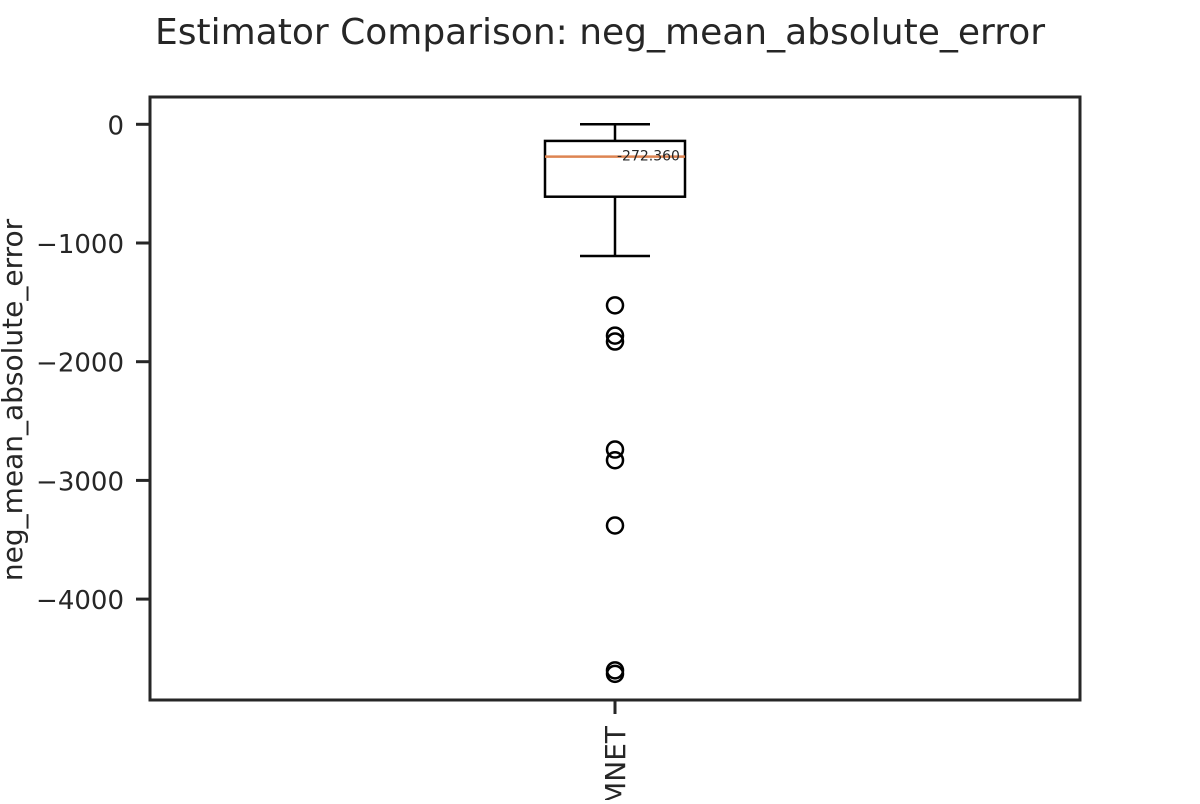 The width and height of the screenshot is (1200, 804). Describe the element at coordinates (615, 168) in the screenshot. I see `box-iqr` at that location.